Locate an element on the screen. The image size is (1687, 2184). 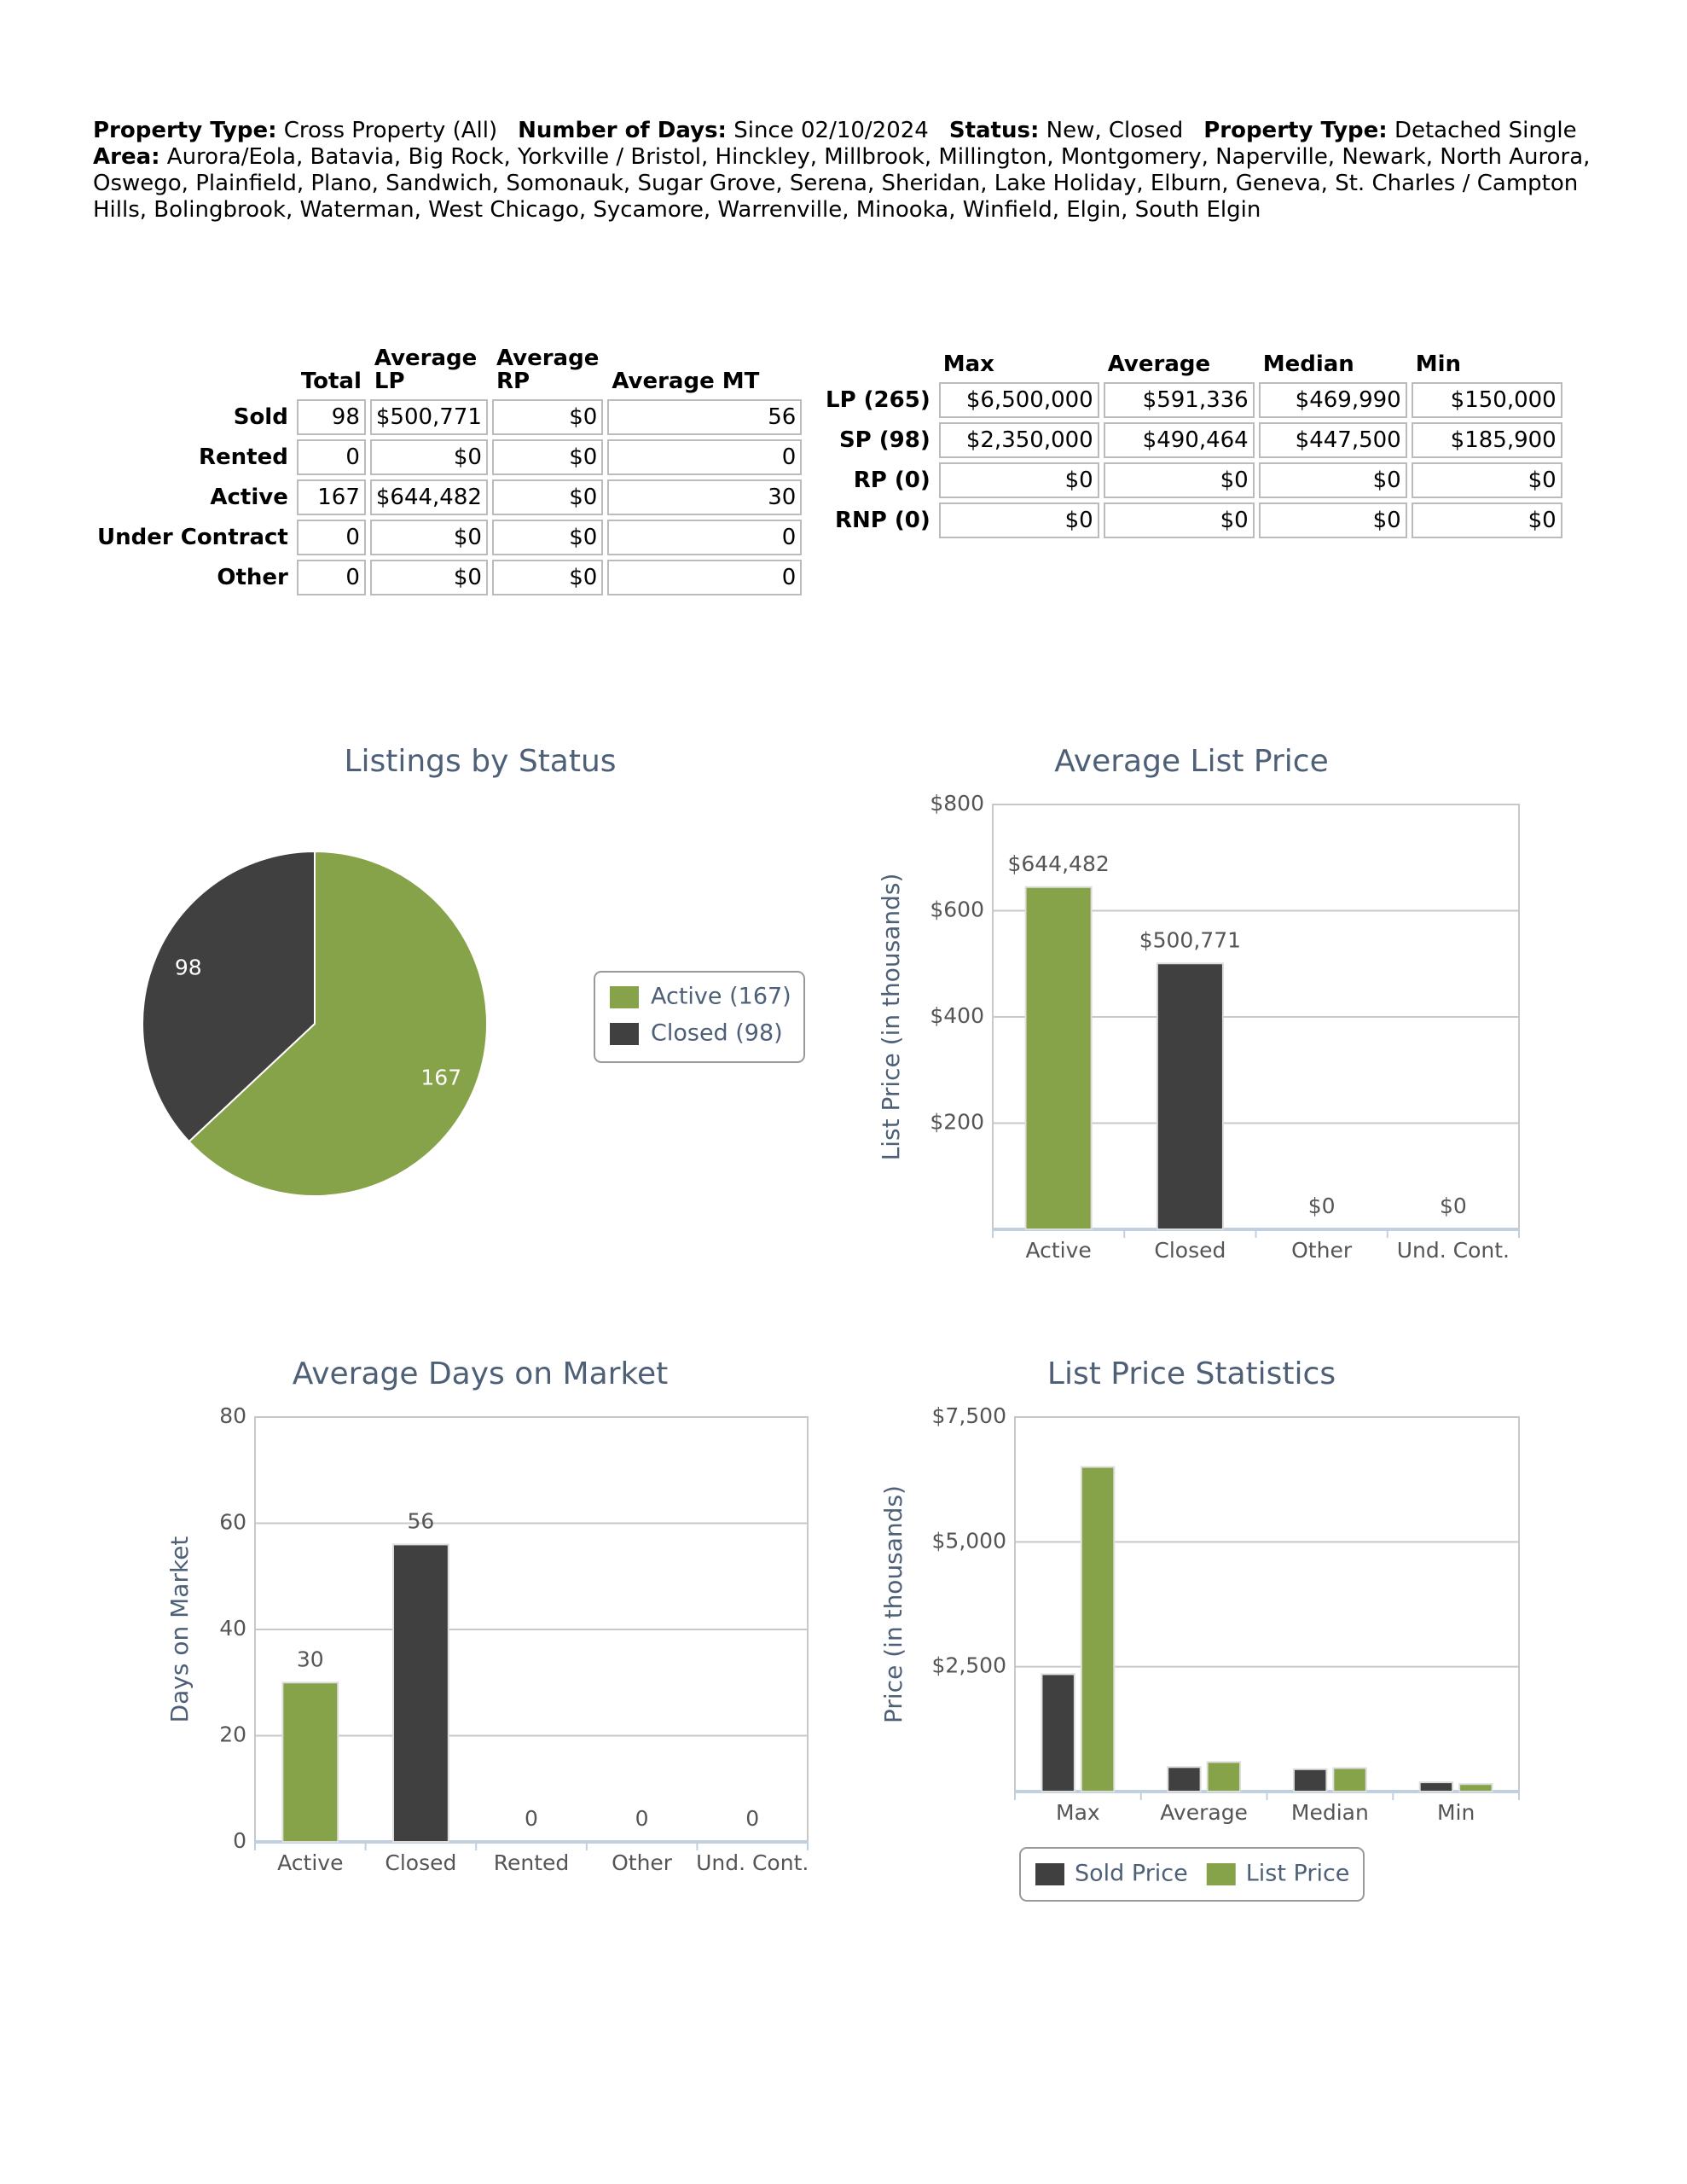
y-tick-label: $5,000 is located at coordinates (969, 1540).